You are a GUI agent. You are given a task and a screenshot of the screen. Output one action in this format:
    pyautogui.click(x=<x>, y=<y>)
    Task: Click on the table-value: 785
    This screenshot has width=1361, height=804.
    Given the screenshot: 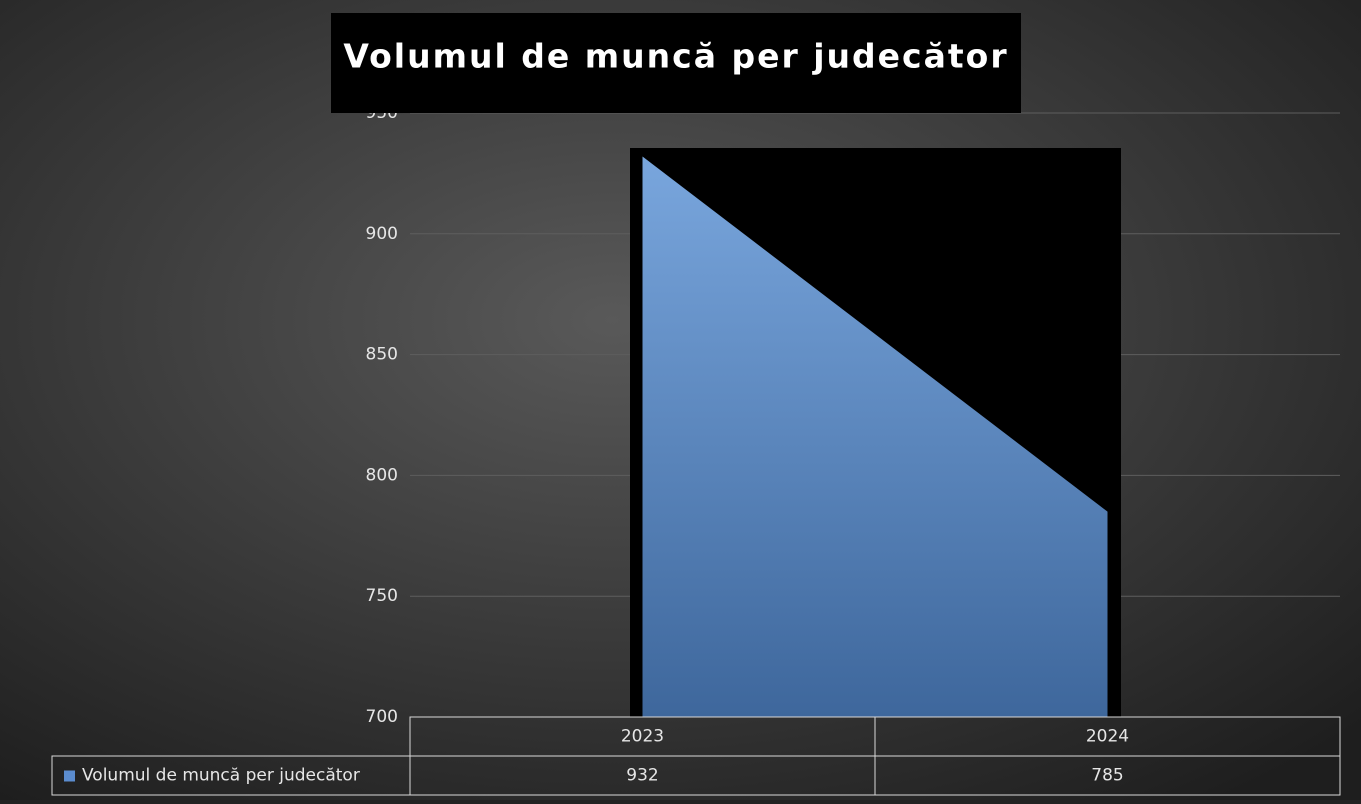 What is the action you would take?
    pyautogui.click(x=1107, y=776)
    